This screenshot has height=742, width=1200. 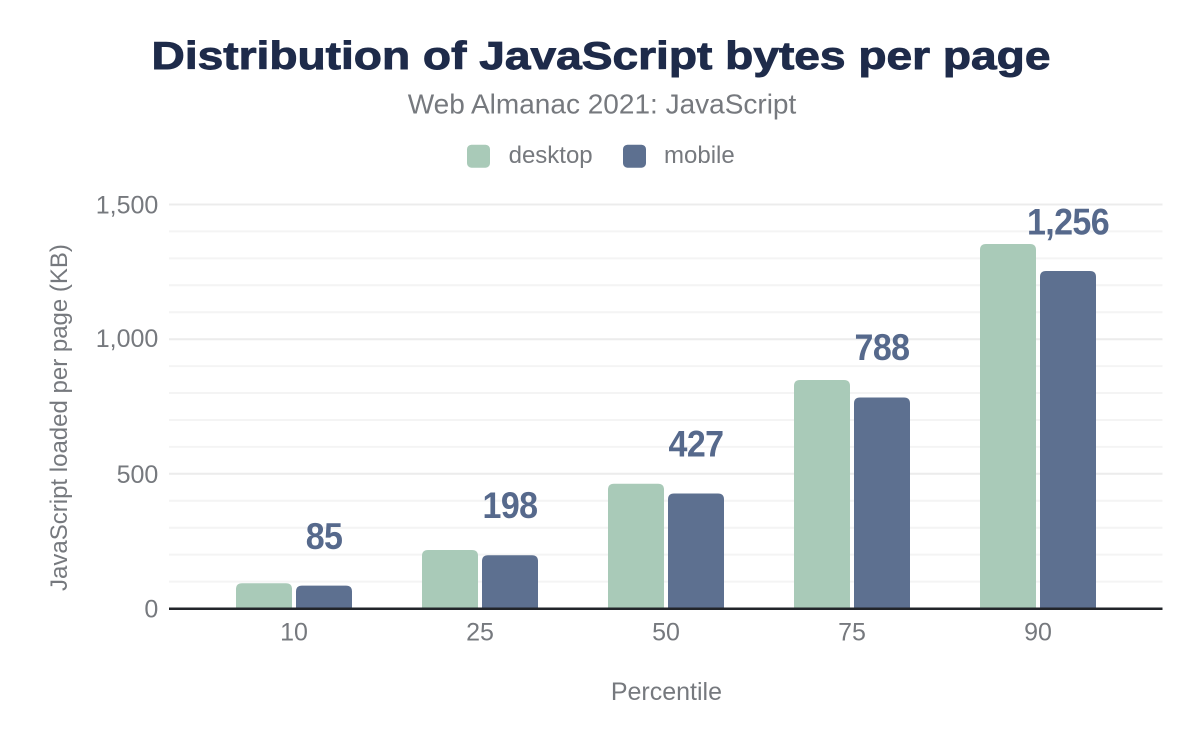 What do you see at coordinates (324, 537) in the screenshot?
I see `svg-text: 85` at bounding box center [324, 537].